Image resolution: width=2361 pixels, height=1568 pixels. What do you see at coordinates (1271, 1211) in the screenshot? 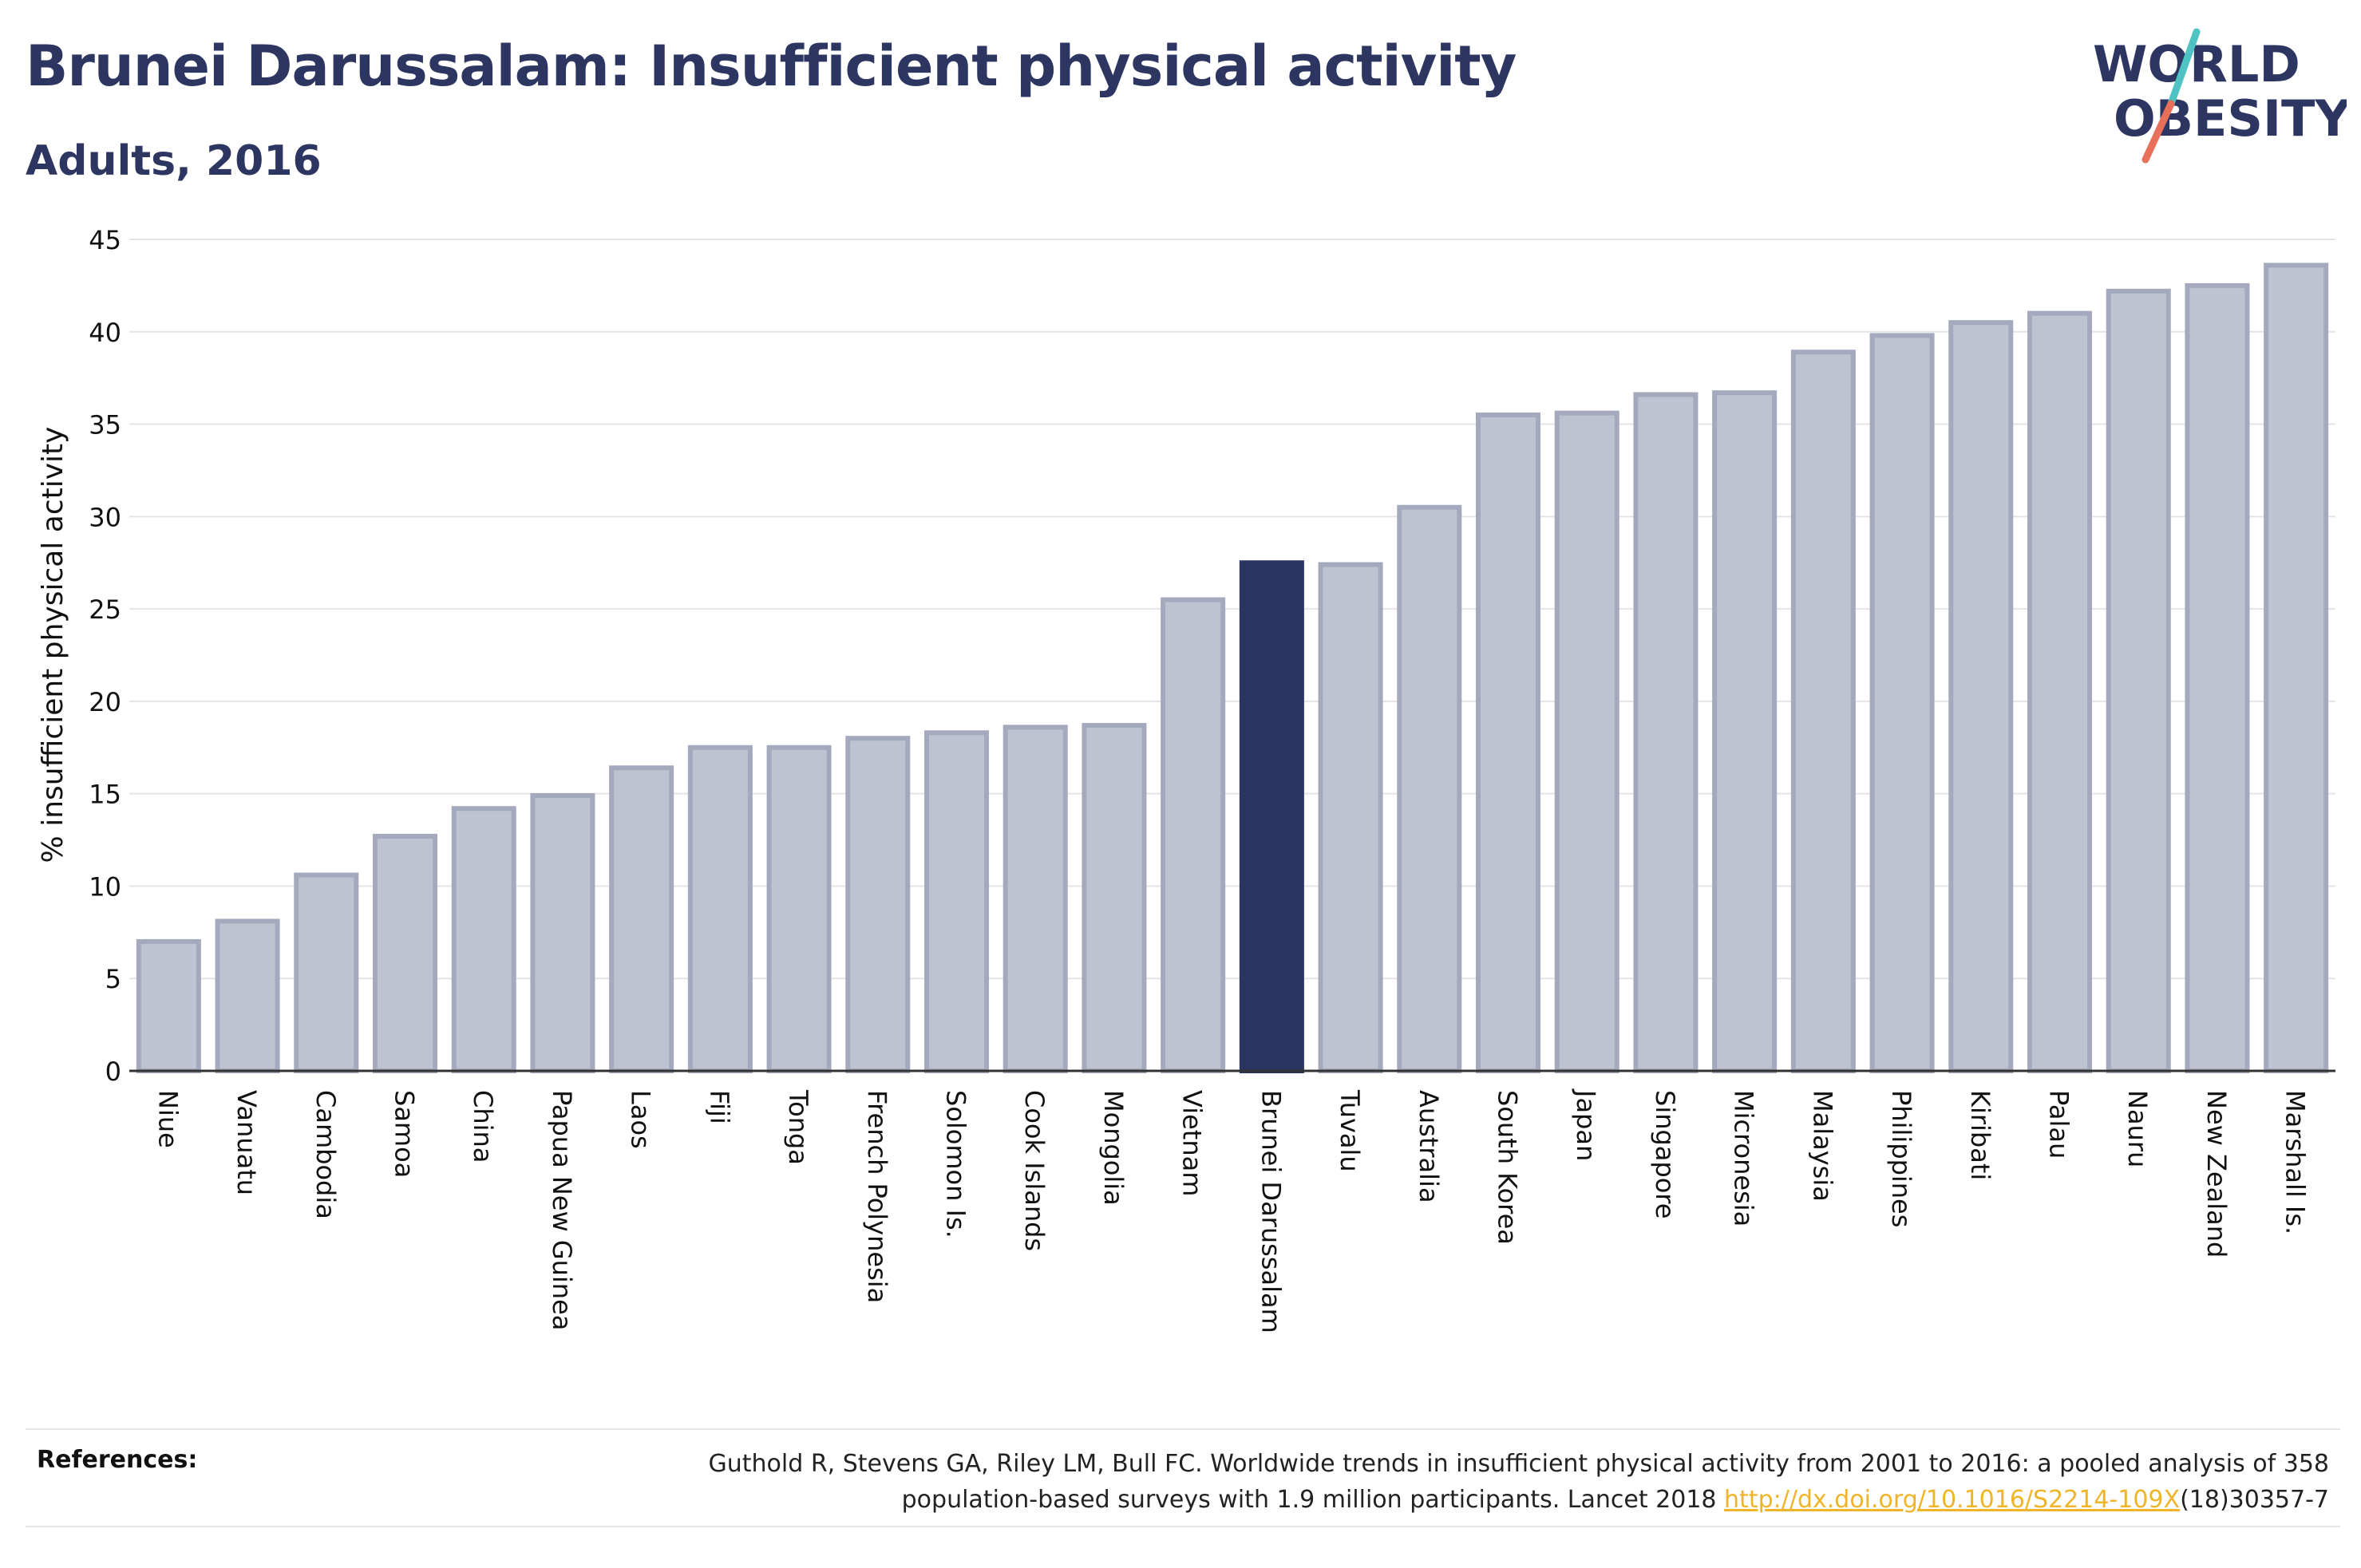
I see `x-tick-label: Brunei Darussalam` at bounding box center [1271, 1211].